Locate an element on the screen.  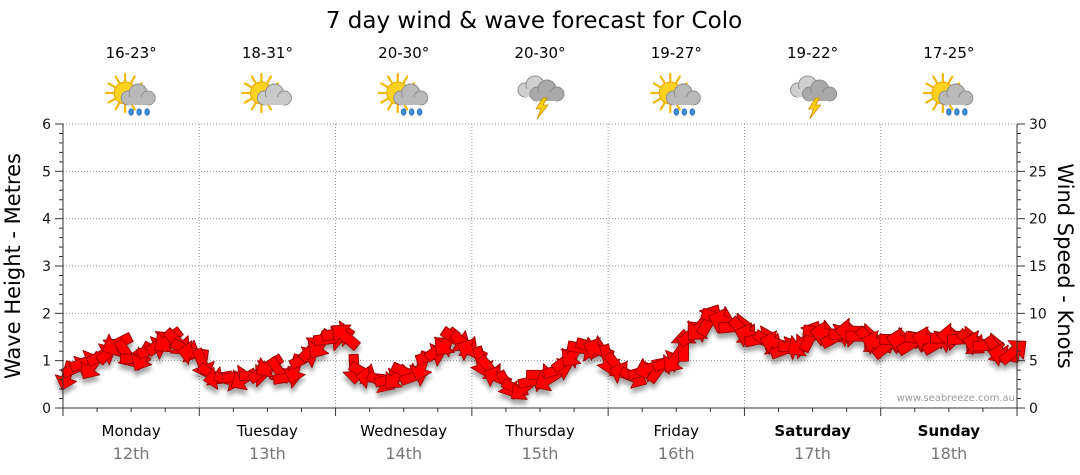
day-label: Wednesday is located at coordinates (403, 431).